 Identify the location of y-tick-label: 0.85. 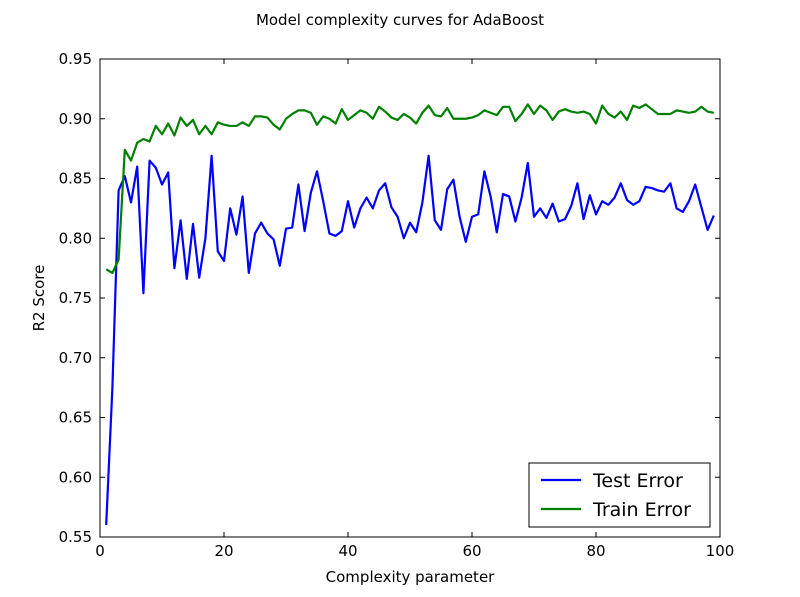
(75, 179).